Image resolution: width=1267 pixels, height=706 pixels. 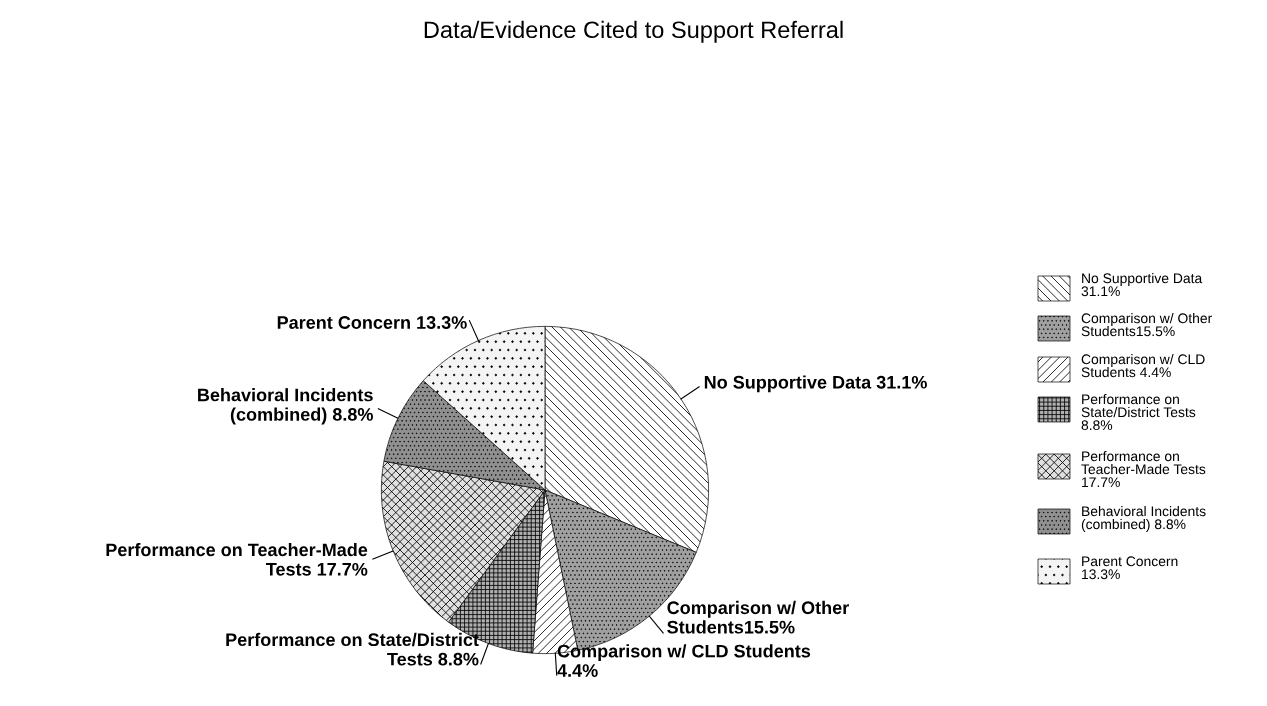 What do you see at coordinates (633, 31) in the screenshot?
I see `chart-title: Data/Evidence Cited to Support Referral` at bounding box center [633, 31].